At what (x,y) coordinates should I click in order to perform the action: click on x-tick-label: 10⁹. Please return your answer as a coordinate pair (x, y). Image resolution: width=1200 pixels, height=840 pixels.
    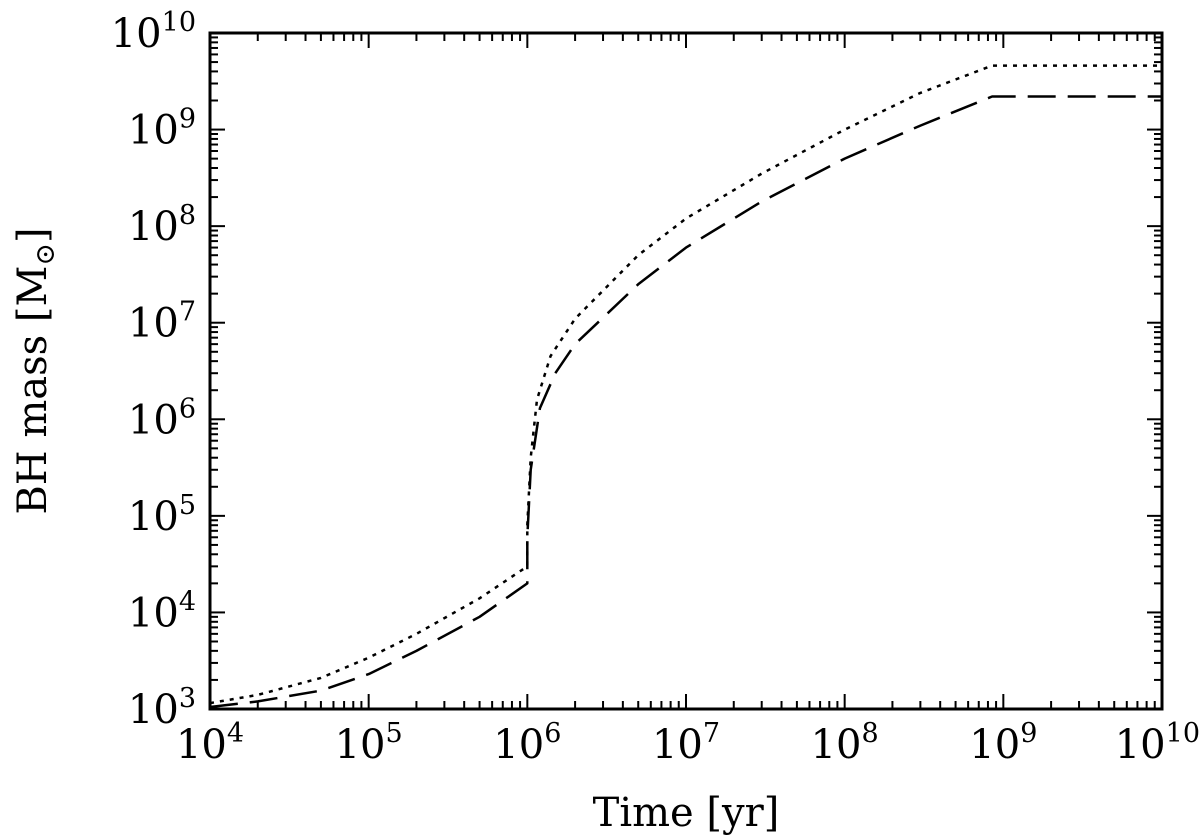
    Looking at the image, I should click on (1003, 743).